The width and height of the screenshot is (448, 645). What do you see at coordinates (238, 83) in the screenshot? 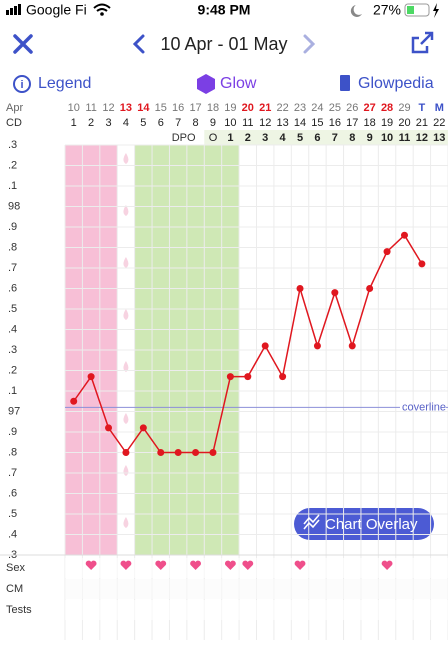
I see `tab-glow: Glow` at bounding box center [238, 83].